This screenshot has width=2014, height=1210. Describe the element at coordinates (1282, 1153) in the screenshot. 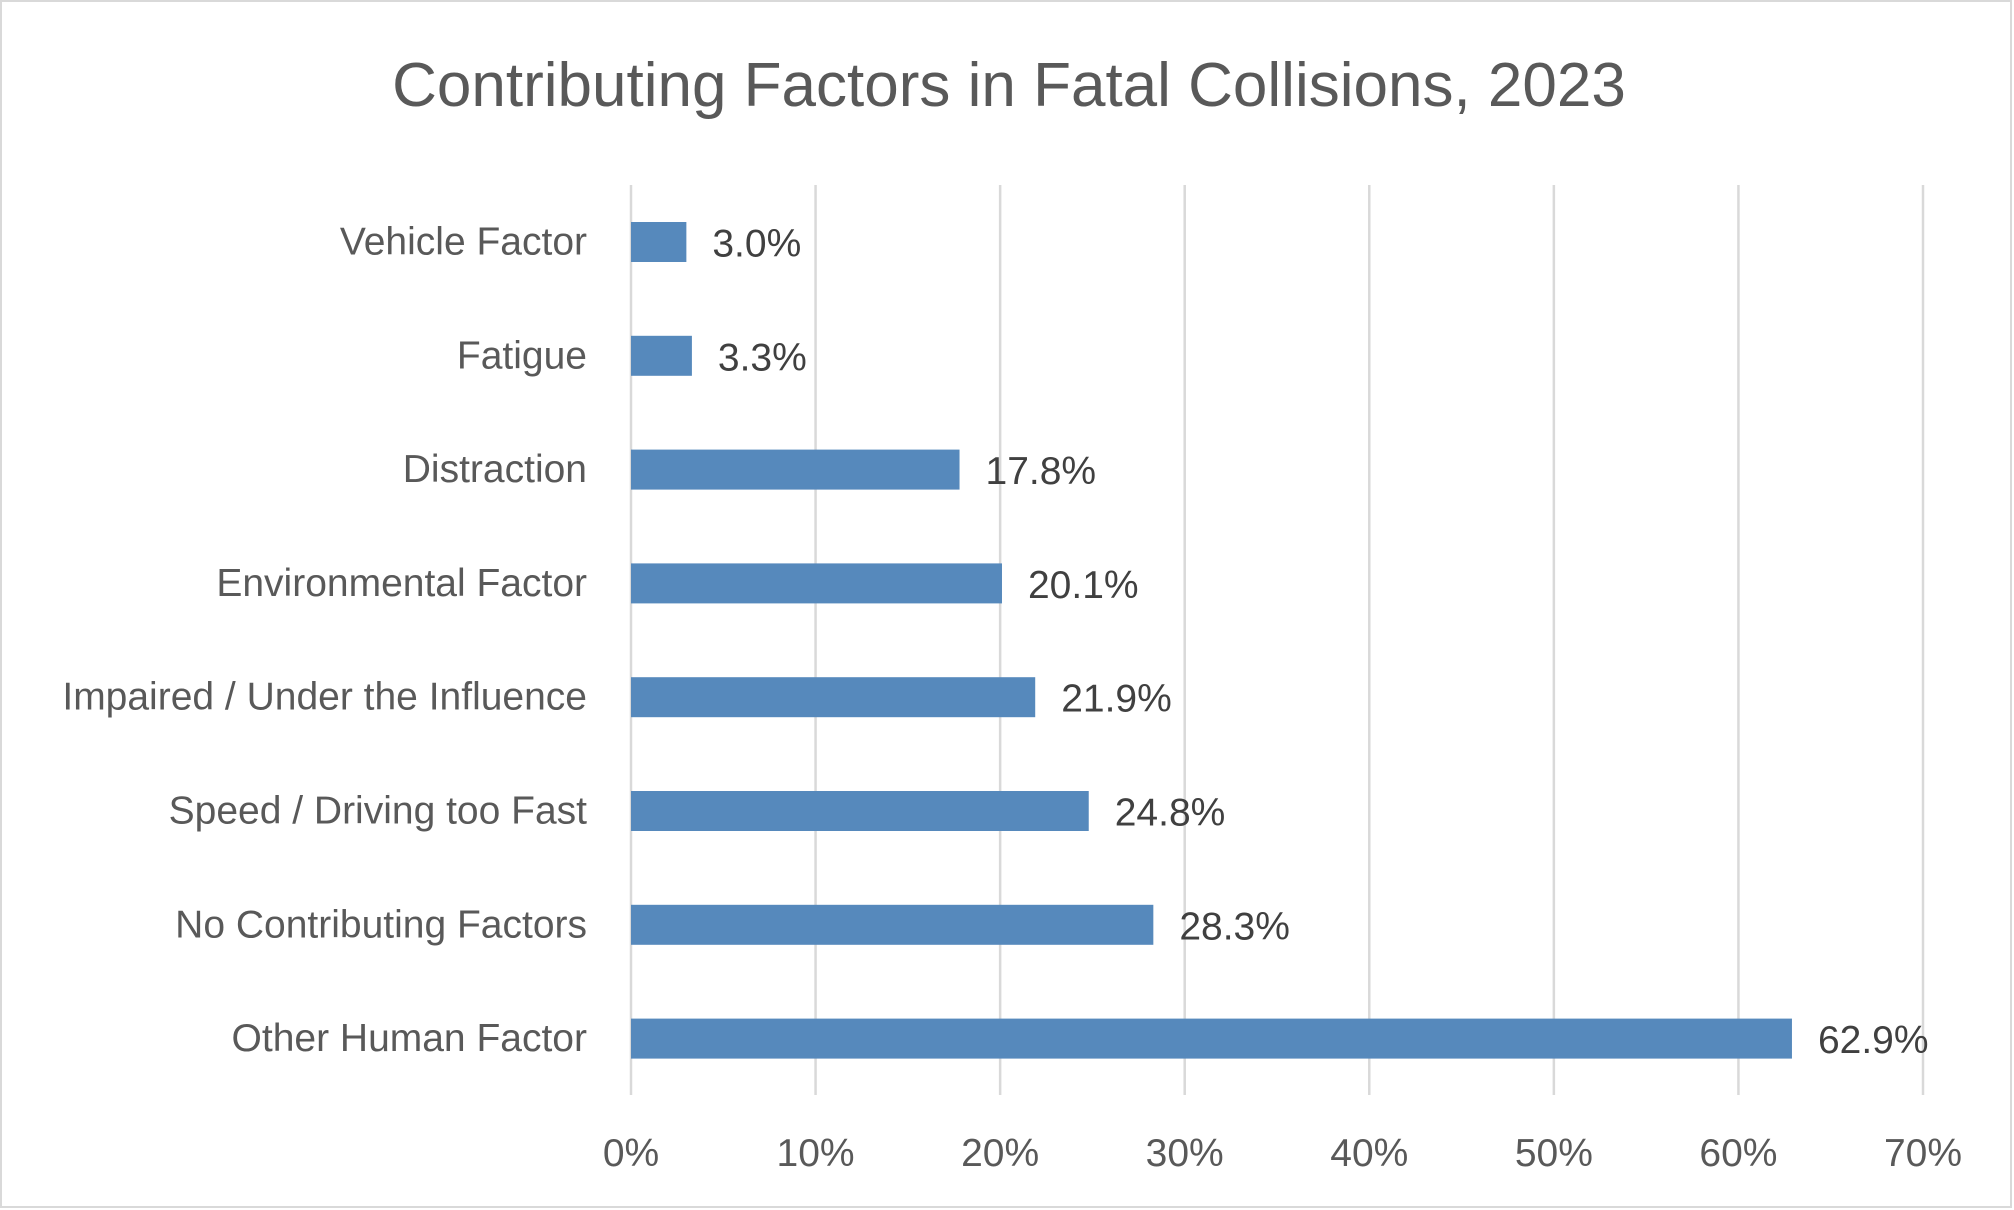

I see `x-tick-labels: 0% 10% 20% 30% 40% 50% 60% 70%` at that location.